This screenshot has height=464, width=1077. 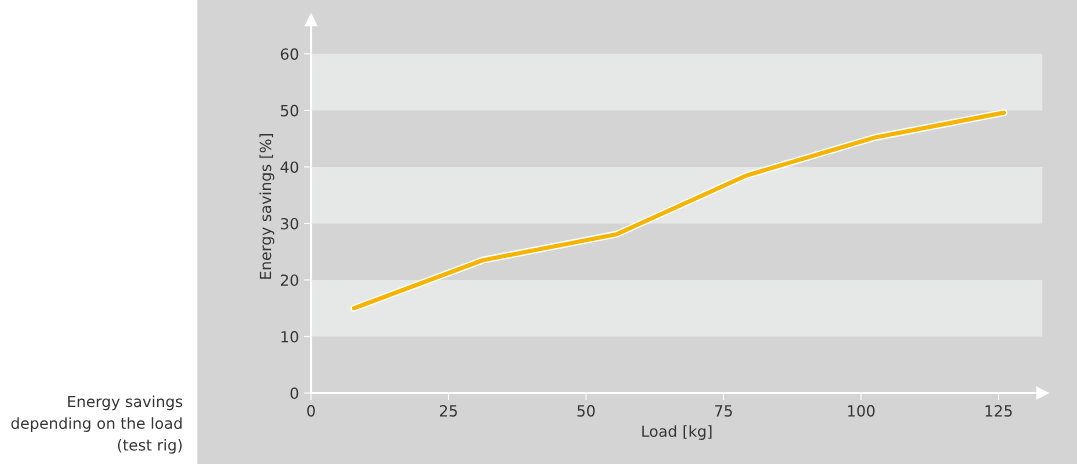 What do you see at coordinates (289, 280) in the screenshot?
I see `y-tick-label: 20` at bounding box center [289, 280].